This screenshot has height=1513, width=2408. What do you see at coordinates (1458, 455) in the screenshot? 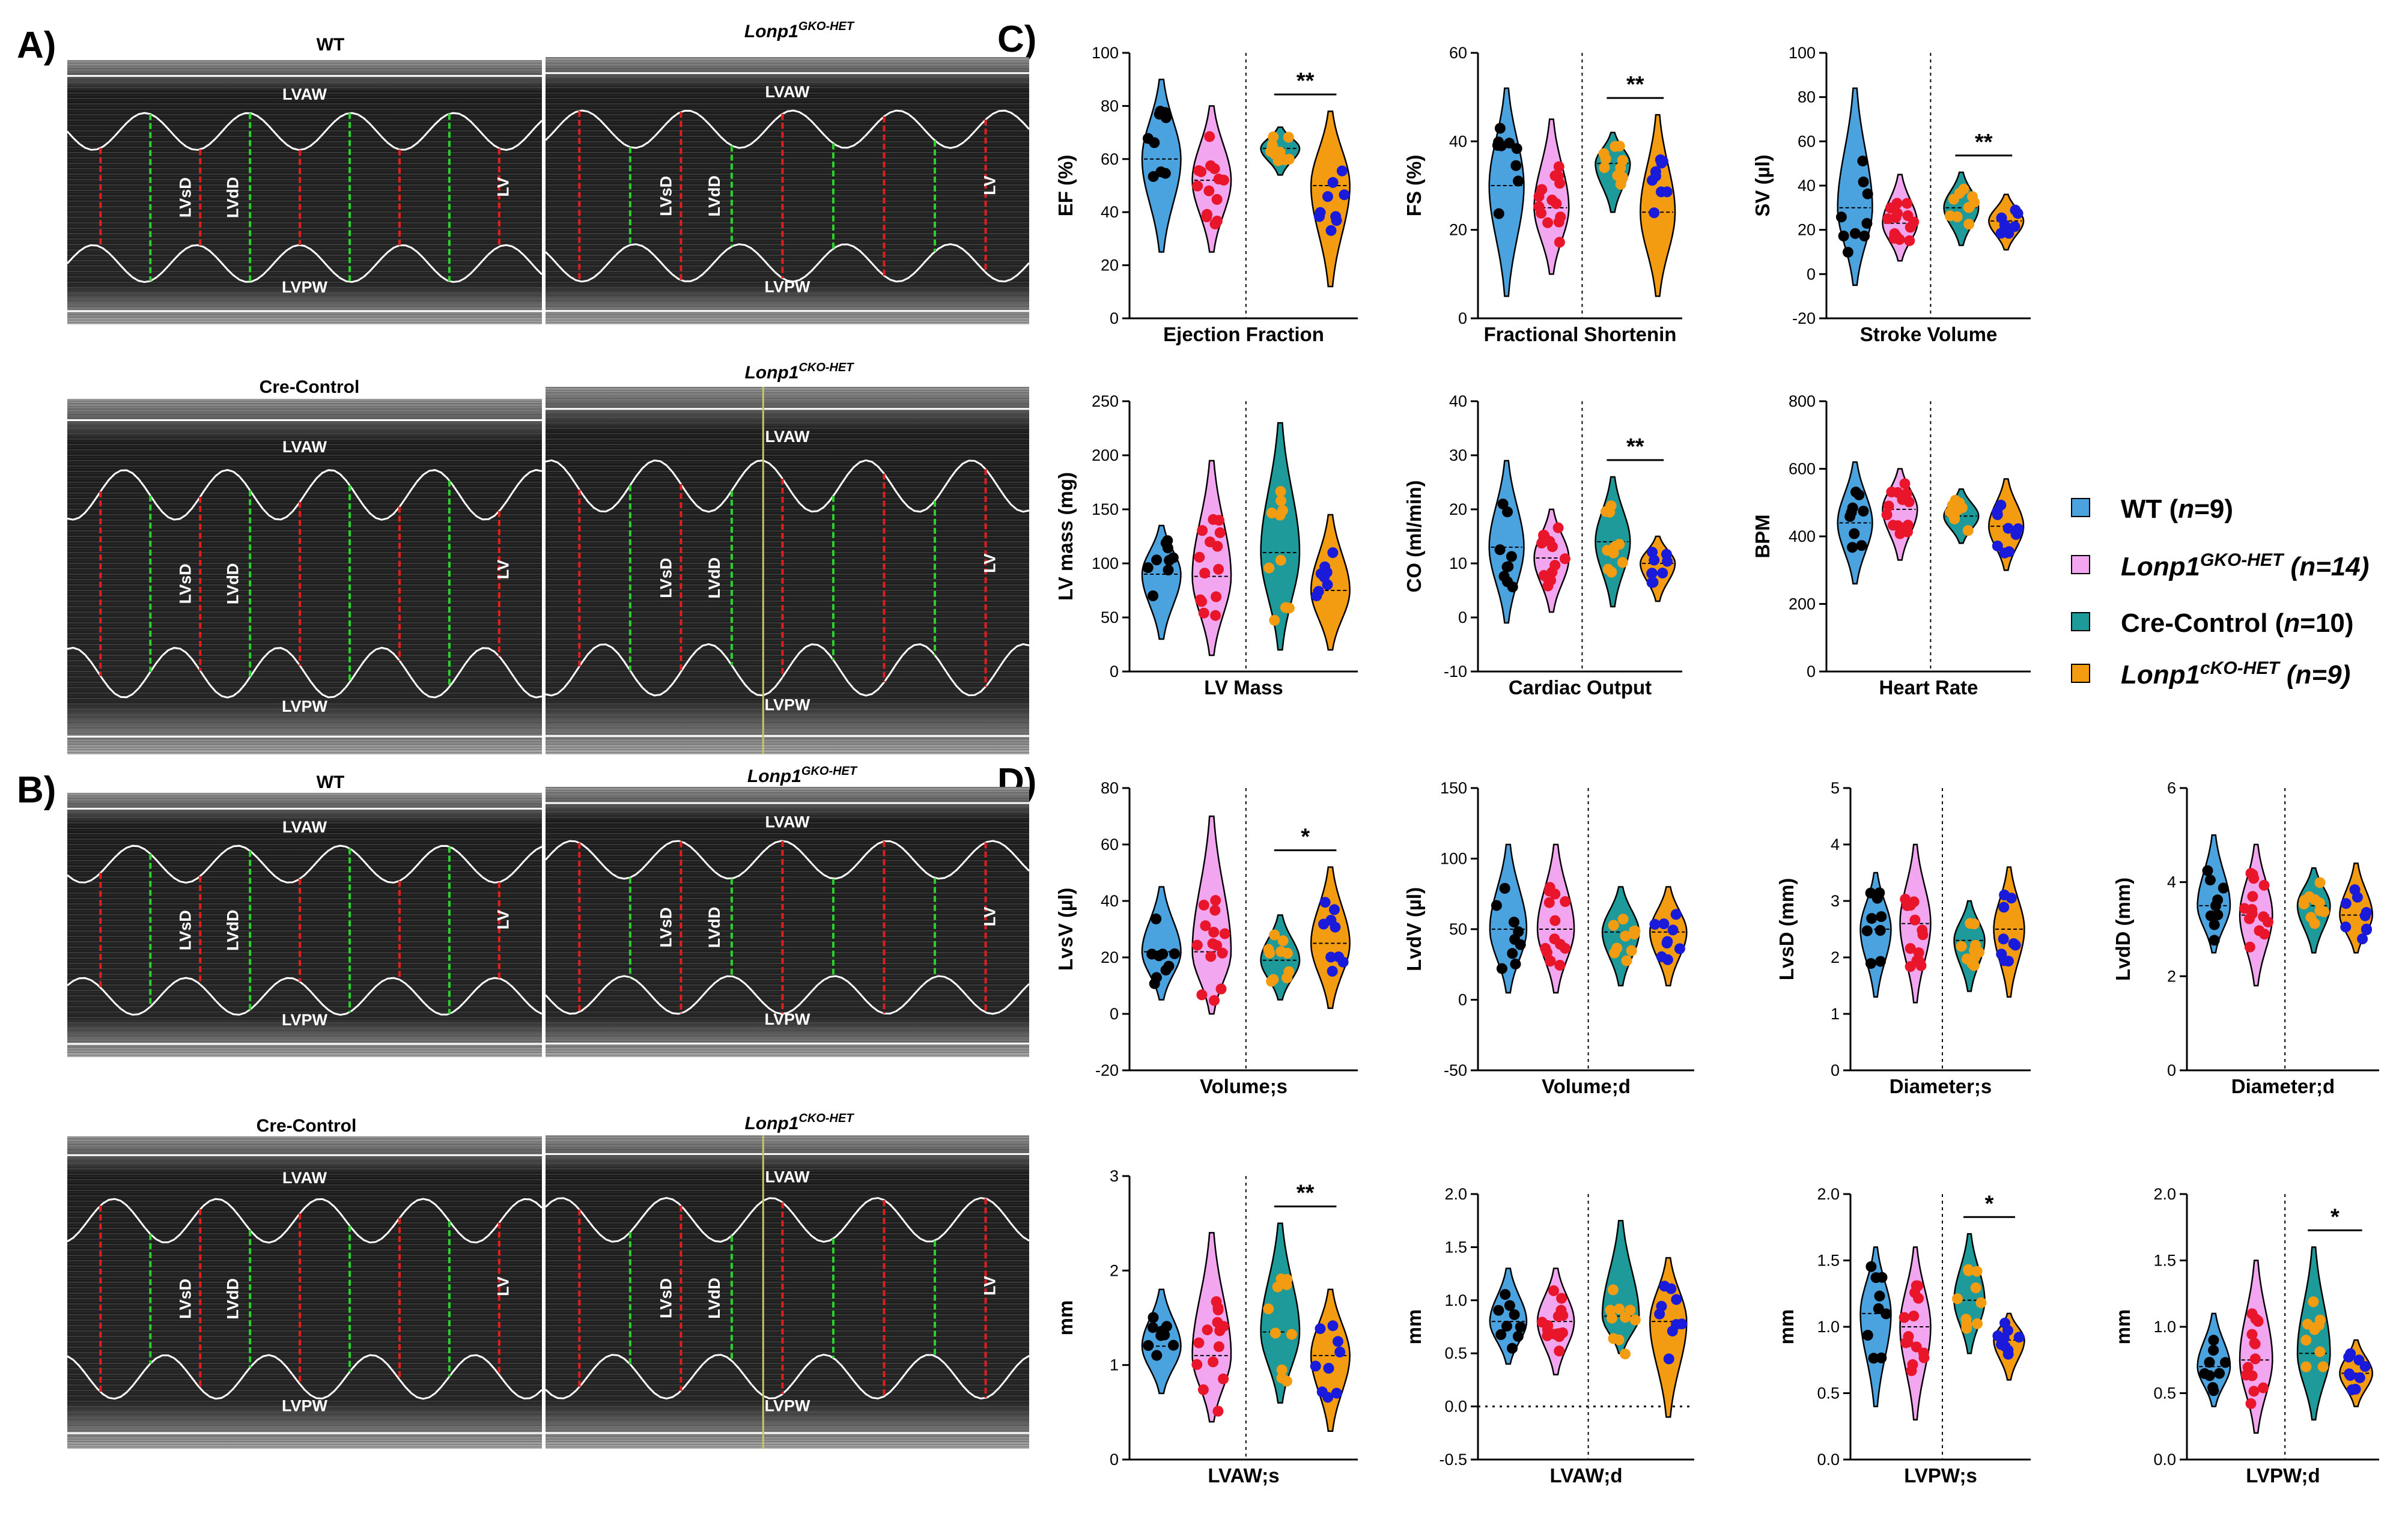
I see `y-tick-label: 30` at bounding box center [1458, 455].